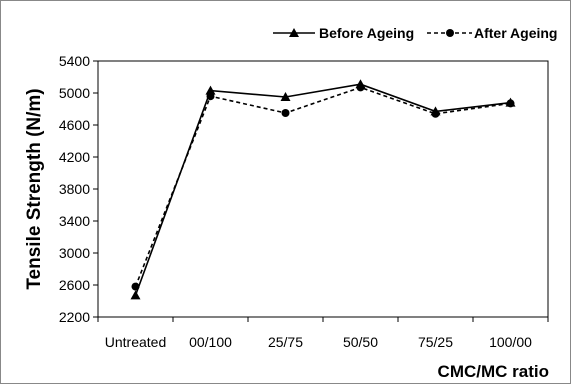 This screenshot has height=384, width=571. Describe the element at coordinates (74, 221) in the screenshot. I see `y-tick-label: 3400` at that location.